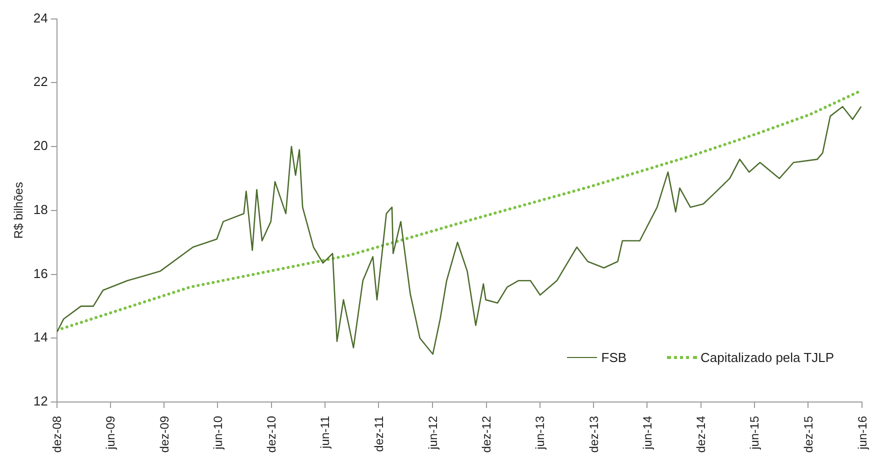  Describe the element at coordinates (701, 434) in the screenshot. I see `x-tick-label: dez-14` at that location.